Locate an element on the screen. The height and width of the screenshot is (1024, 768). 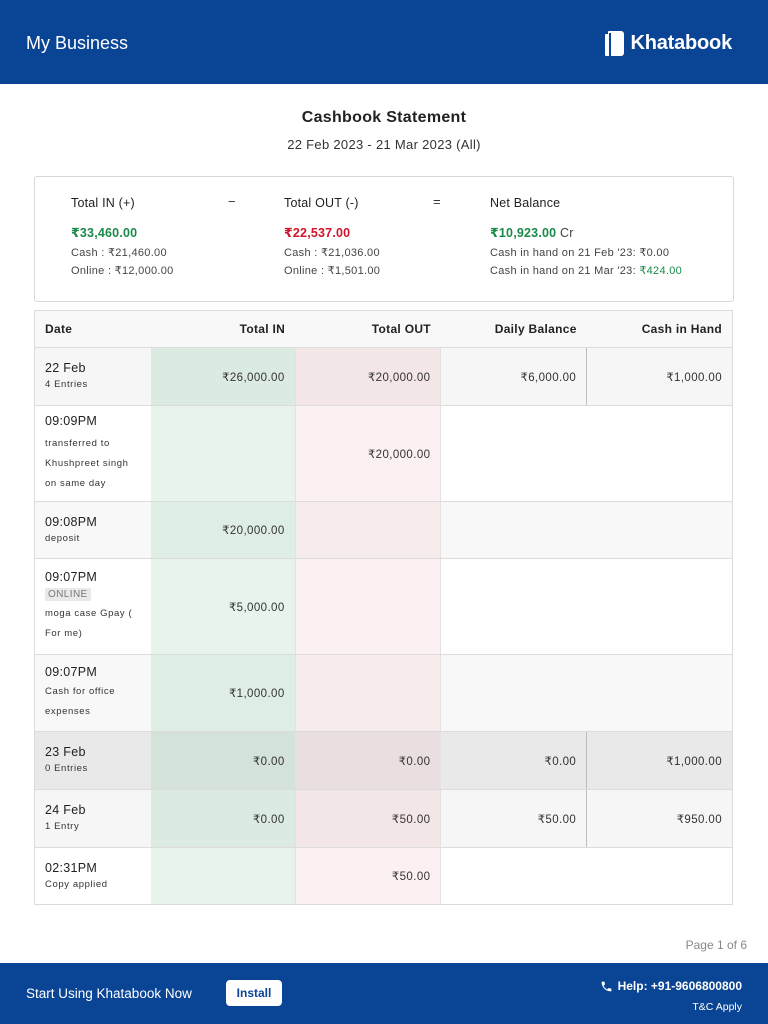
day-total-in: ₹26,000.00 is located at coordinates (223, 376).